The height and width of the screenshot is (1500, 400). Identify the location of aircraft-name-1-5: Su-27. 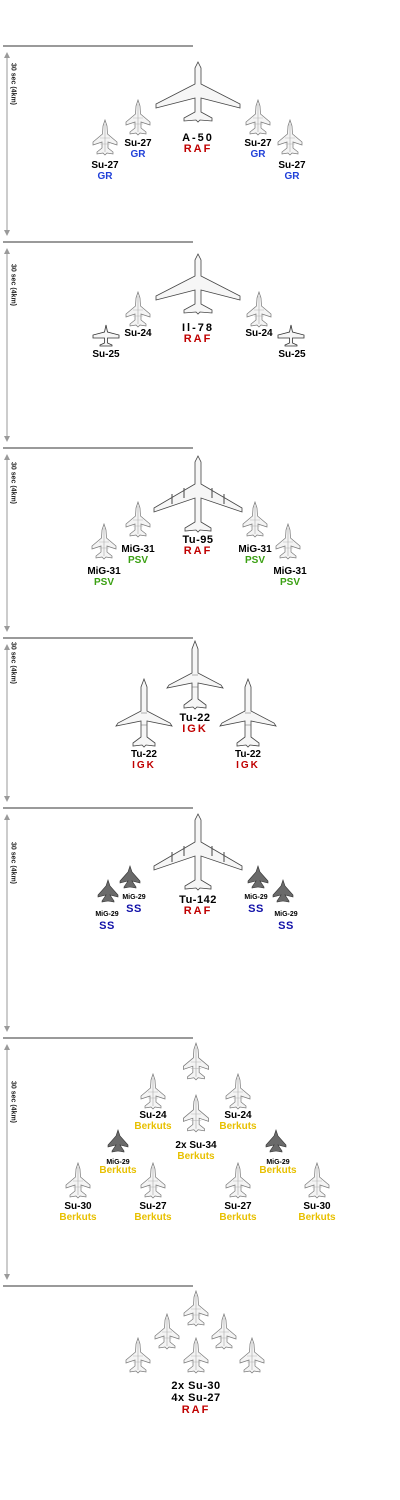
(292, 165).